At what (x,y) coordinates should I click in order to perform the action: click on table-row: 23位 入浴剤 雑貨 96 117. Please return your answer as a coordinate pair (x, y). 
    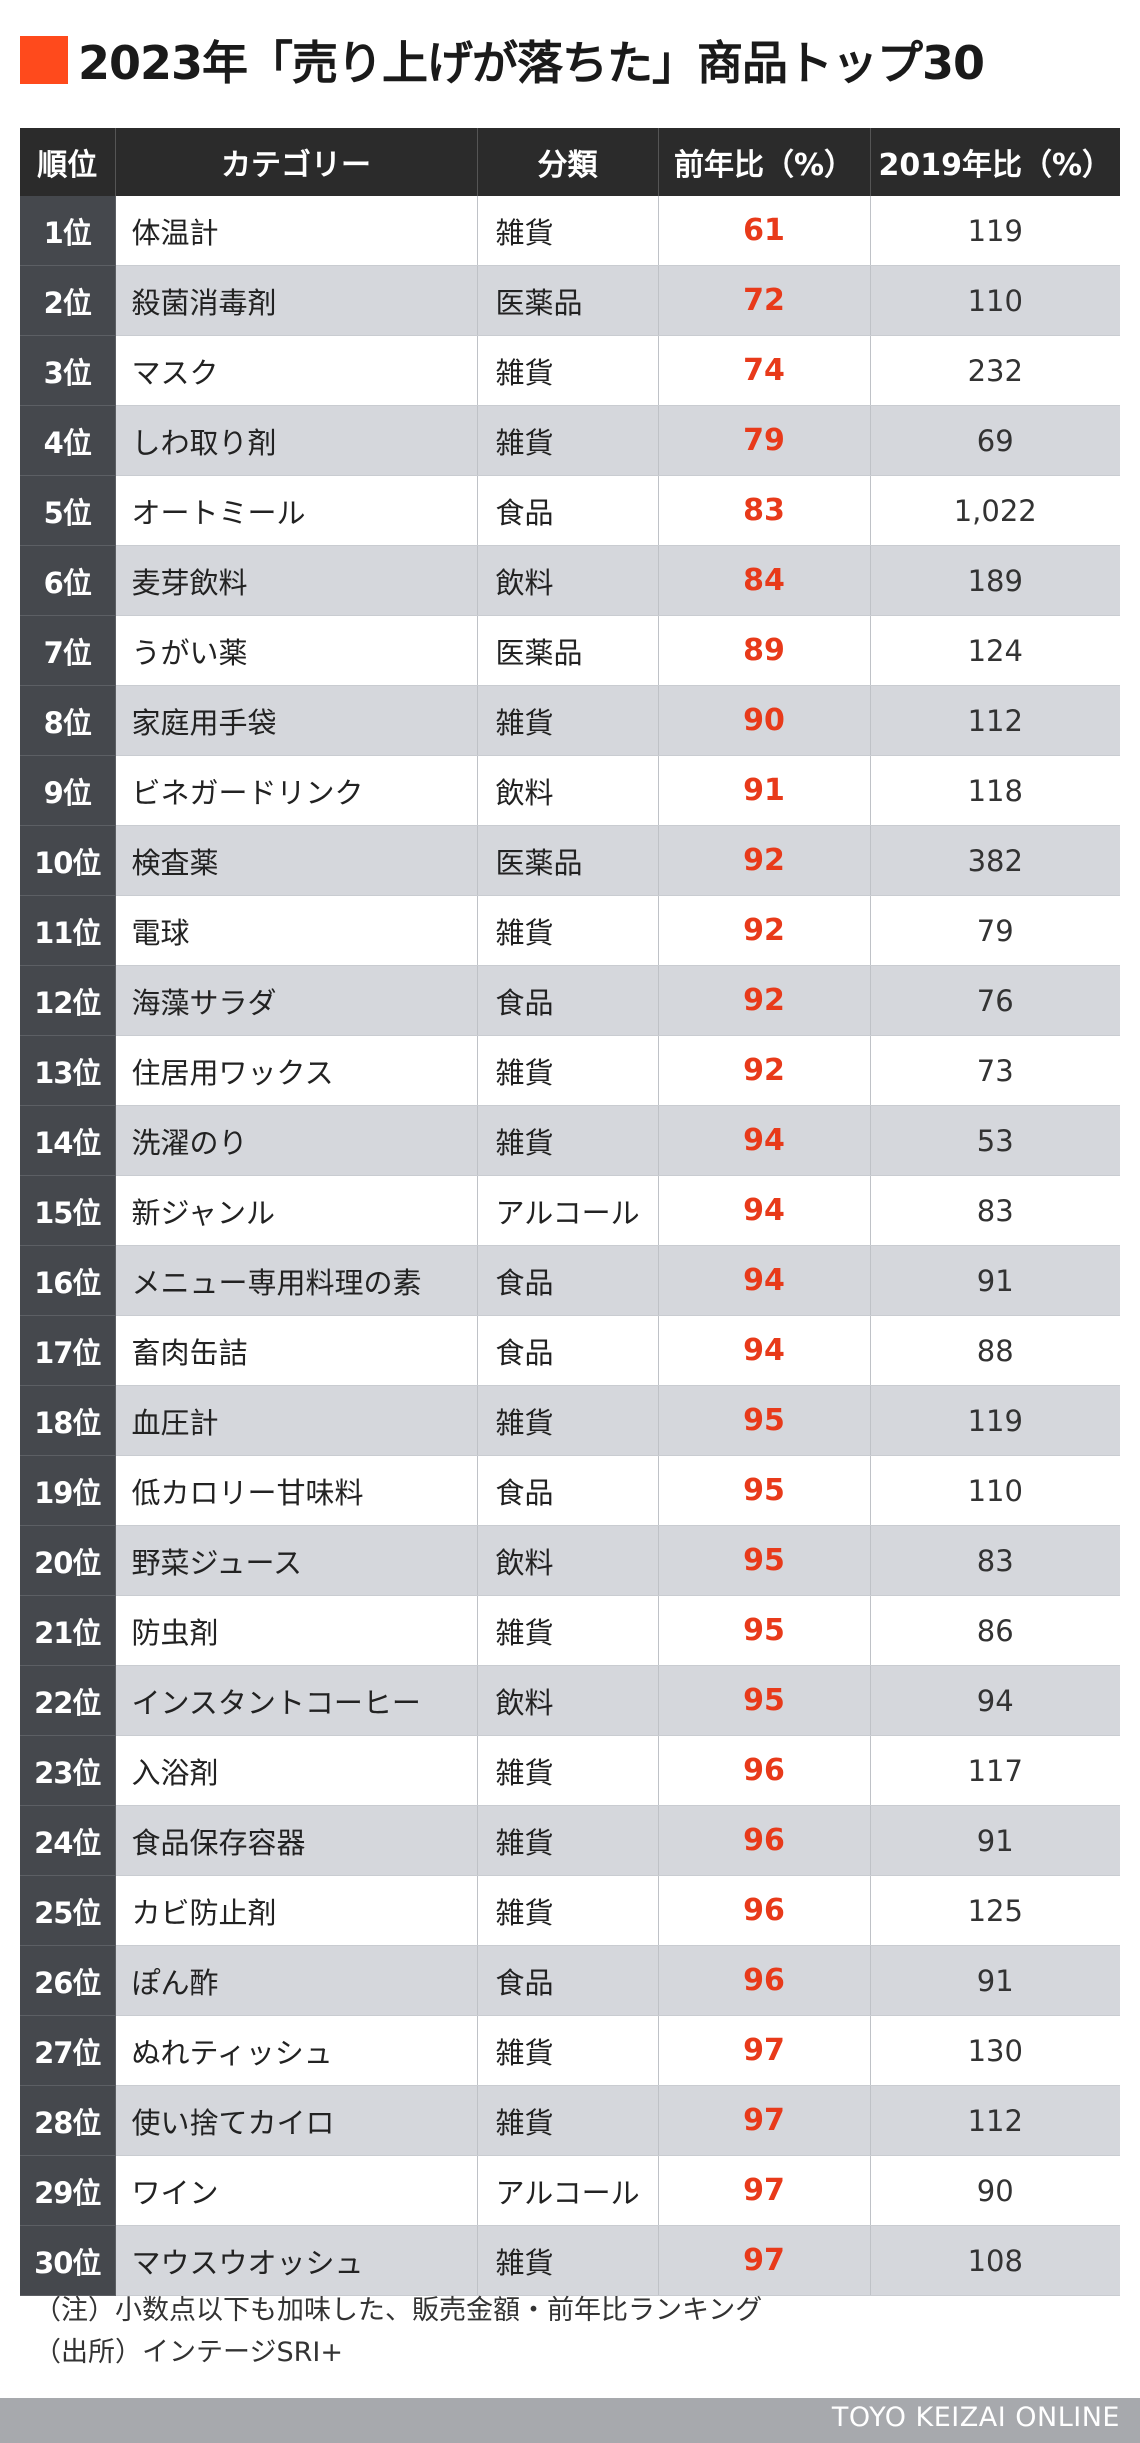
    Looking at the image, I should click on (570, 1770).